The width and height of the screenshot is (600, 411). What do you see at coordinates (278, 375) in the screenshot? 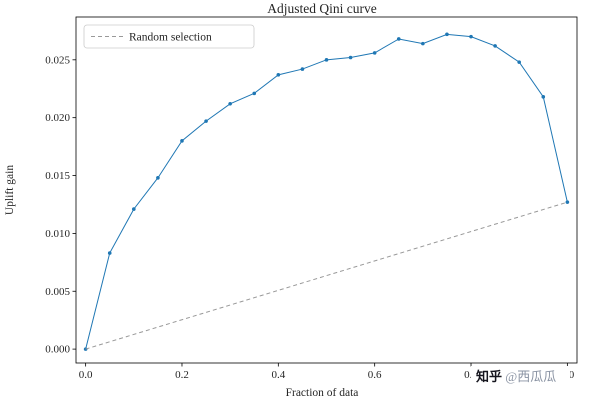
I see `x-tick-label: 0.4` at bounding box center [278, 375].